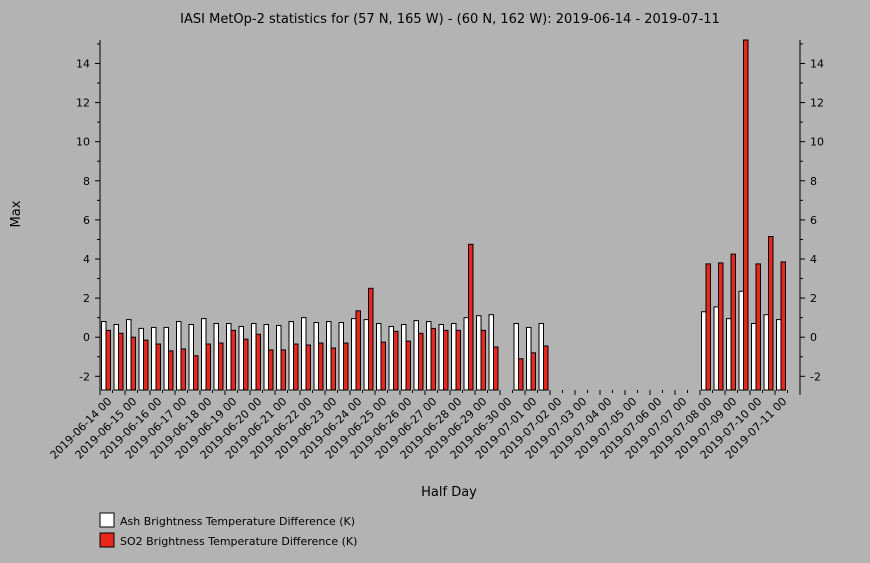 The height and width of the screenshot is (563, 870). I want to click on y-tick-label-left: 8, so click(86, 181).